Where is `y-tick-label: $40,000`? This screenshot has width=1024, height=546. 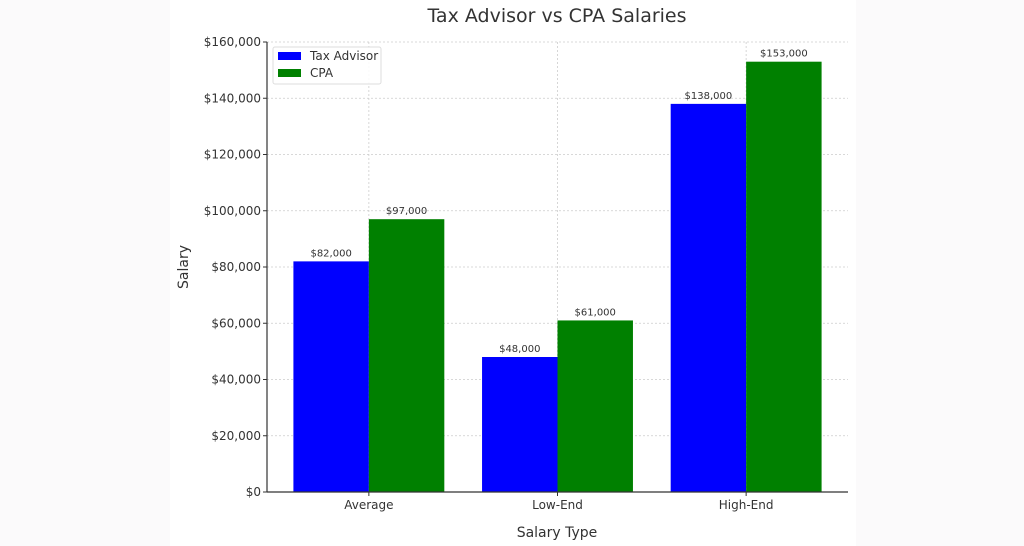
y-tick-label: $40,000 is located at coordinates (236, 380).